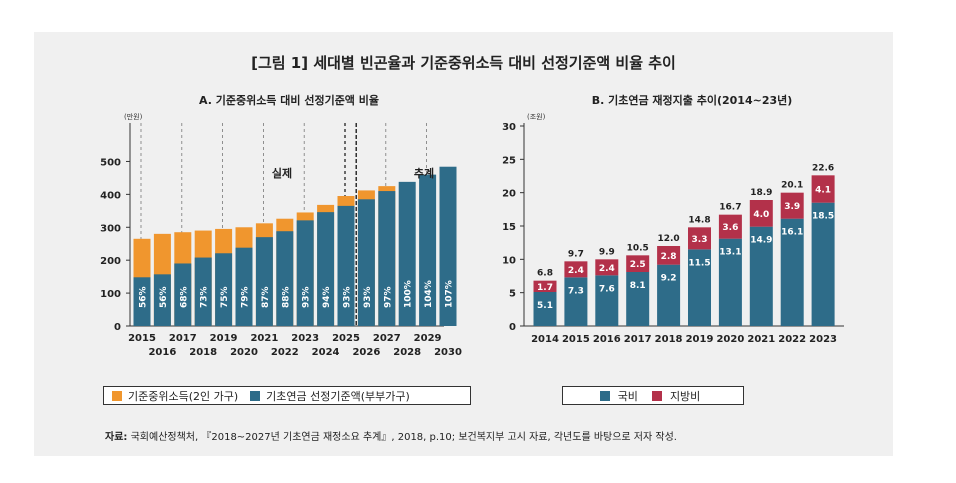 The image size is (956, 483). What do you see at coordinates (266, 297) in the screenshot?
I see `ratio-label: 87%` at bounding box center [266, 297].